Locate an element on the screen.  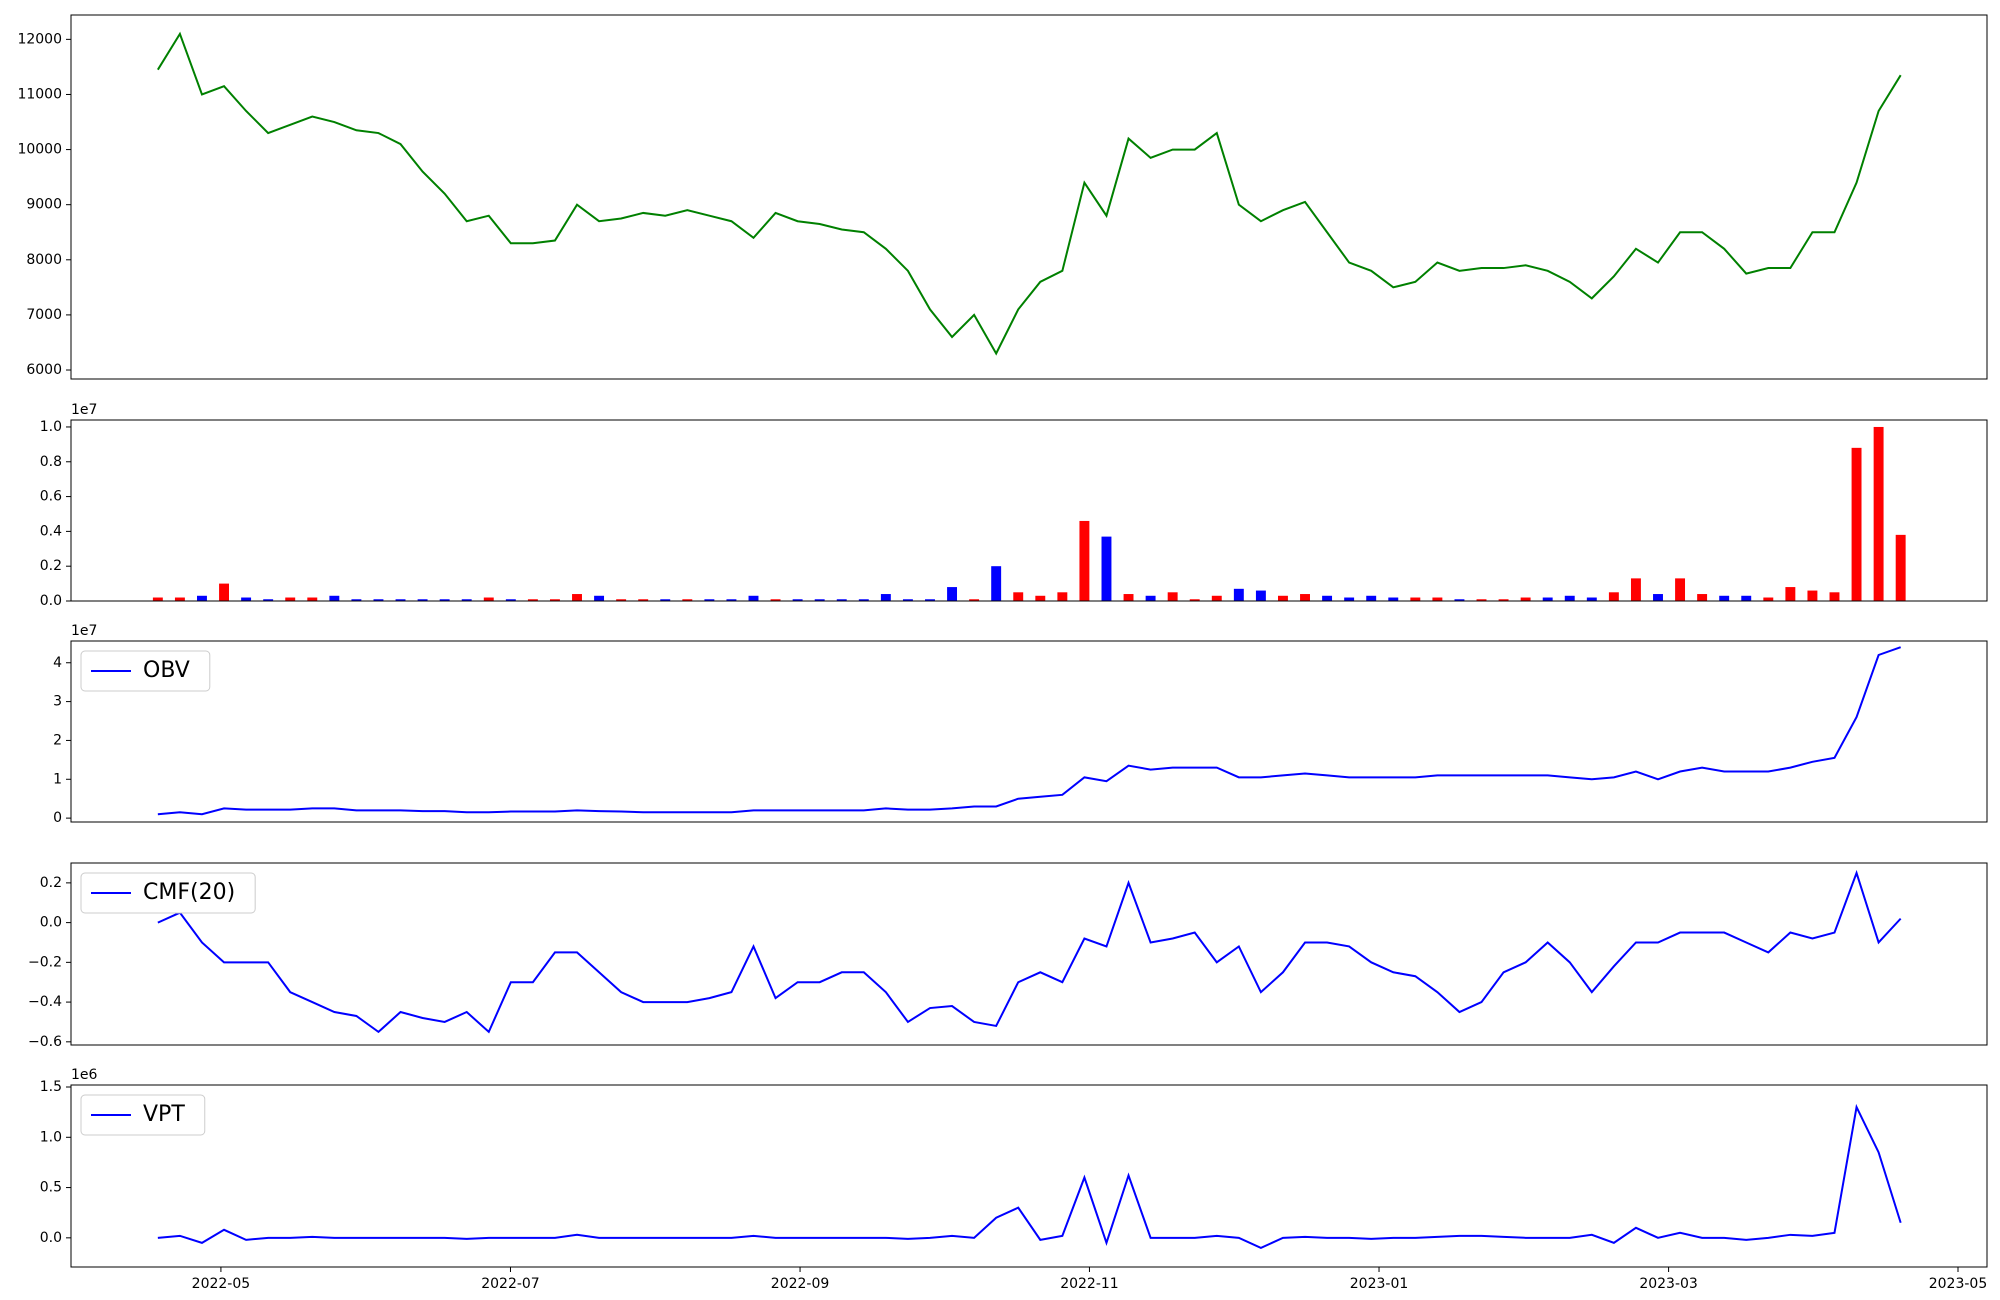
y-tick-label: 2 is located at coordinates (57, 740).